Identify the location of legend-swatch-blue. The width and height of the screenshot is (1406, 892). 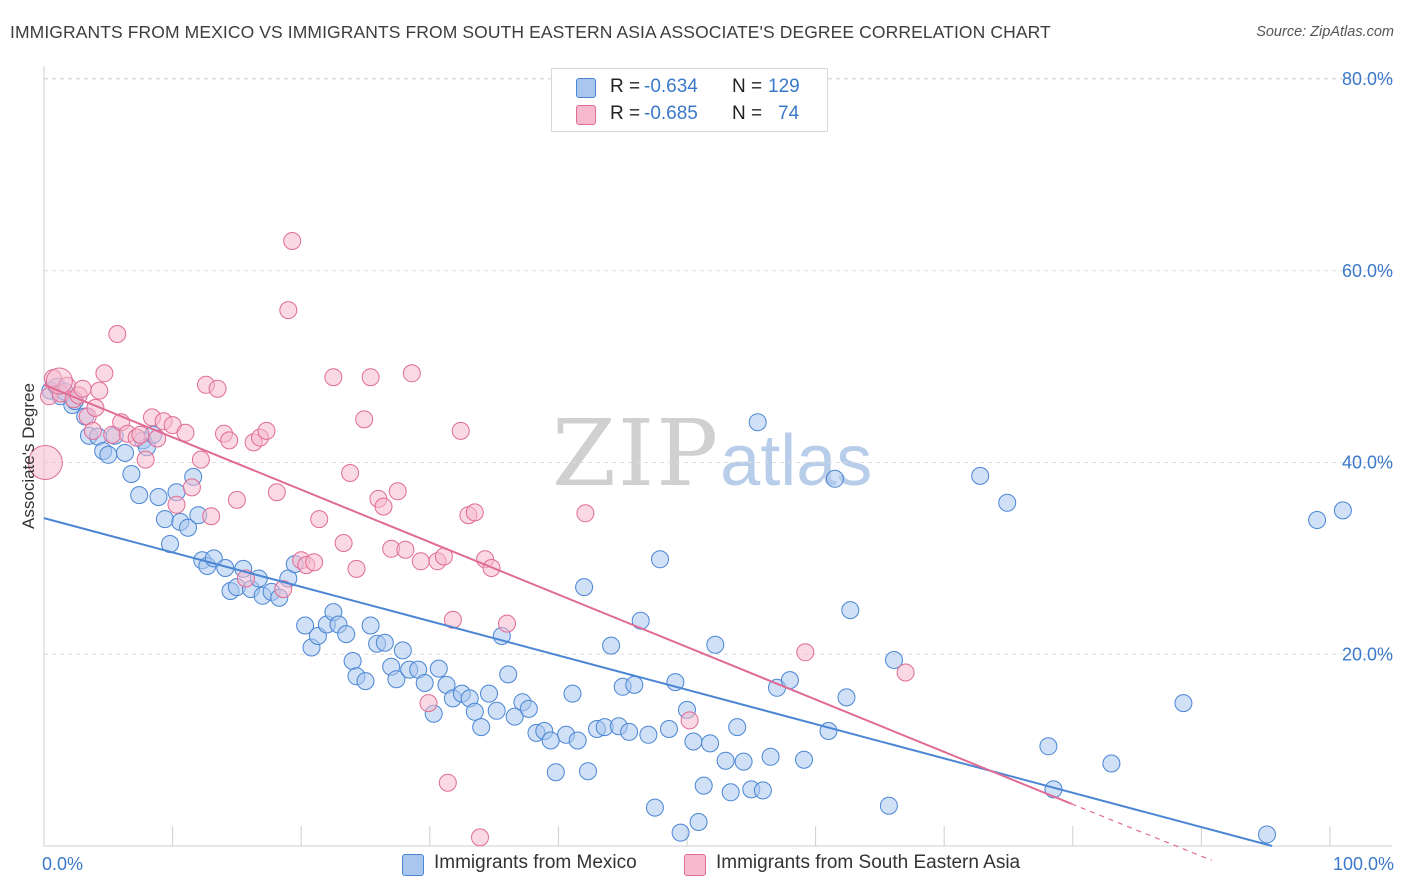
(586, 88).